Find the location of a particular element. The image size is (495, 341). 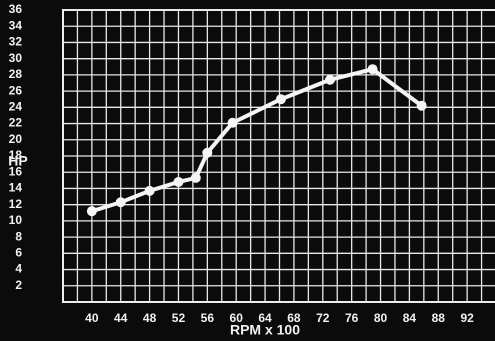

y-tick-label: 8 is located at coordinates (18, 236).